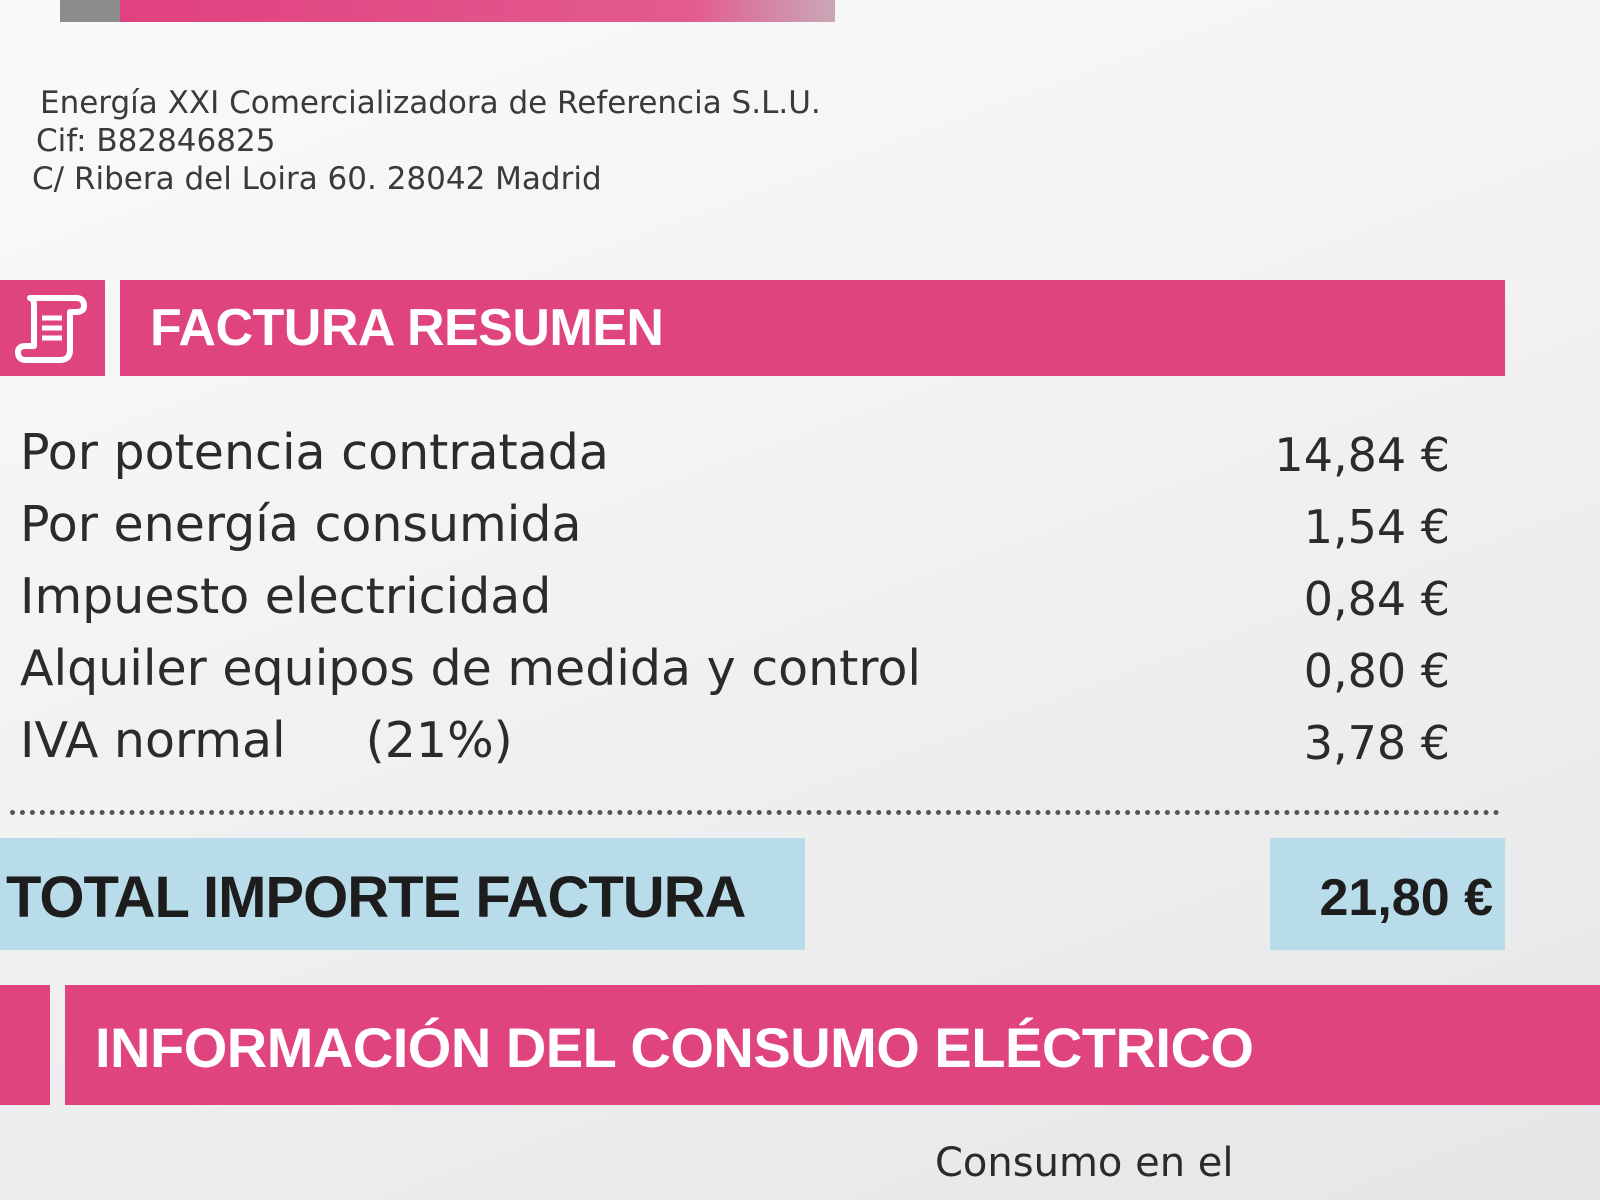  Describe the element at coordinates (755, 812) in the screenshot. I see `dotted-divider` at that location.